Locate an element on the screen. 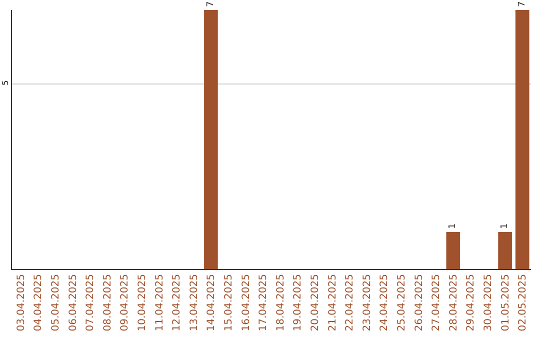 Image resolution: width=540 pixels, height=340 pixels. x-tick-label: 23.04.2025 is located at coordinates (367, 303).